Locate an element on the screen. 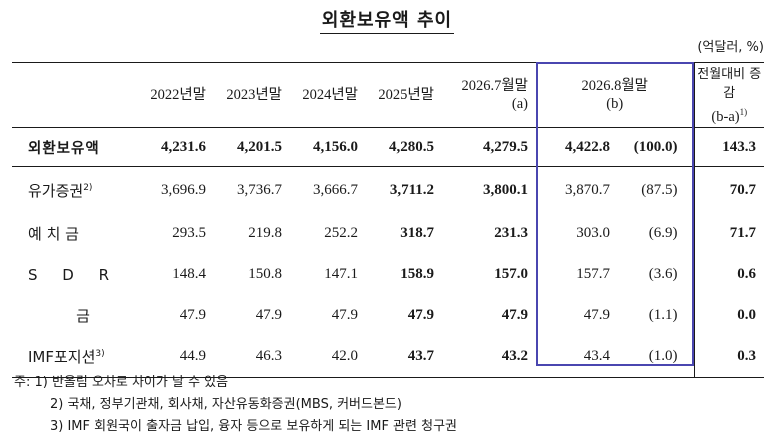 The width and height of the screenshot is (774, 442). footnote-2: 2) 국채, 정부기관채, 회사채, 자산유동화증권(MBS, 커버드본드) is located at coordinates (226, 404).